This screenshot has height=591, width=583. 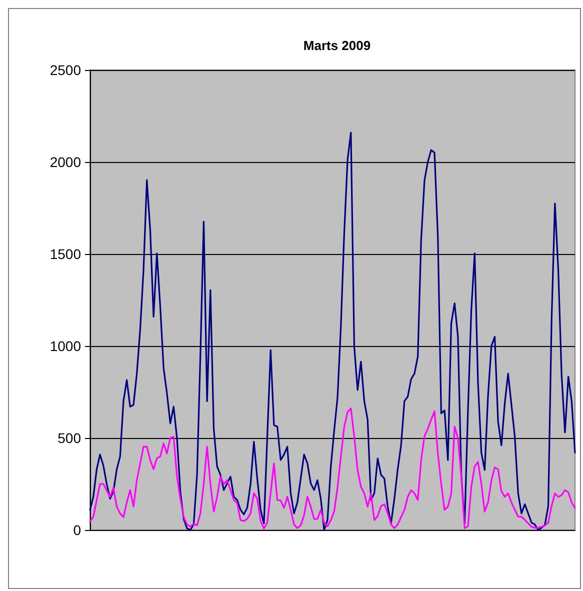 What do you see at coordinates (66, 254) in the screenshot?
I see `y-tick-label: 1500` at bounding box center [66, 254].